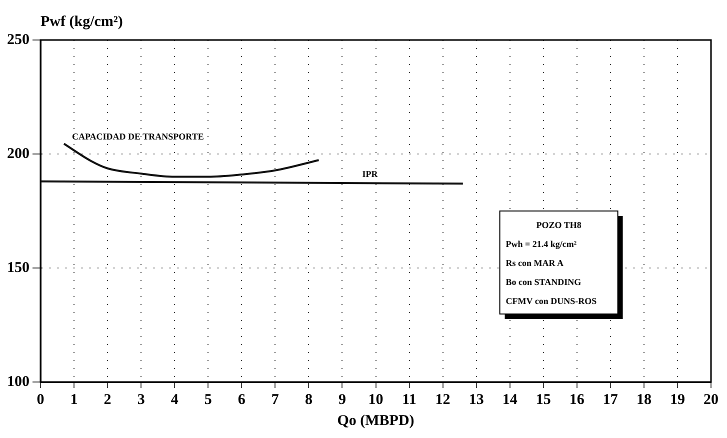  Describe the element at coordinates (442, 400) in the screenshot. I see `x-tick-label: 12` at that location.